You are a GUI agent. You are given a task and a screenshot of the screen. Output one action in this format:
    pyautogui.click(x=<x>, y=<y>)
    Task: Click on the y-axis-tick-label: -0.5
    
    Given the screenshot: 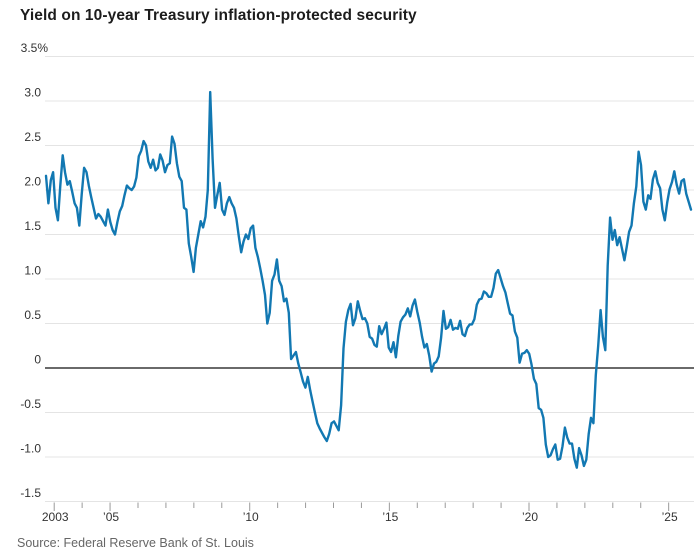 What is the action you would take?
    pyautogui.click(x=30, y=404)
    